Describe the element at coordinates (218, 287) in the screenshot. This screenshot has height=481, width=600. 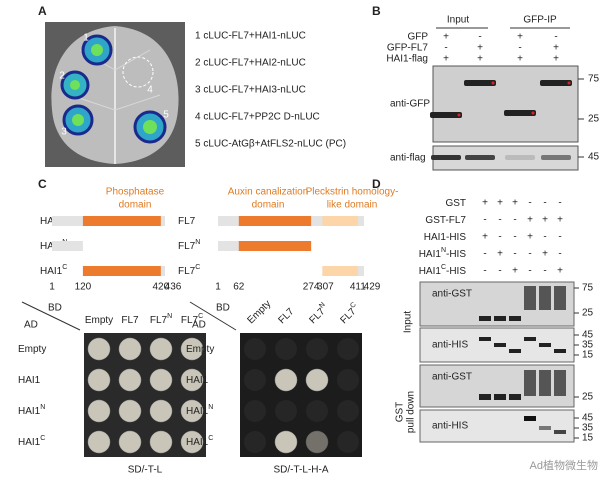
I see `position-label: 1` at that location.